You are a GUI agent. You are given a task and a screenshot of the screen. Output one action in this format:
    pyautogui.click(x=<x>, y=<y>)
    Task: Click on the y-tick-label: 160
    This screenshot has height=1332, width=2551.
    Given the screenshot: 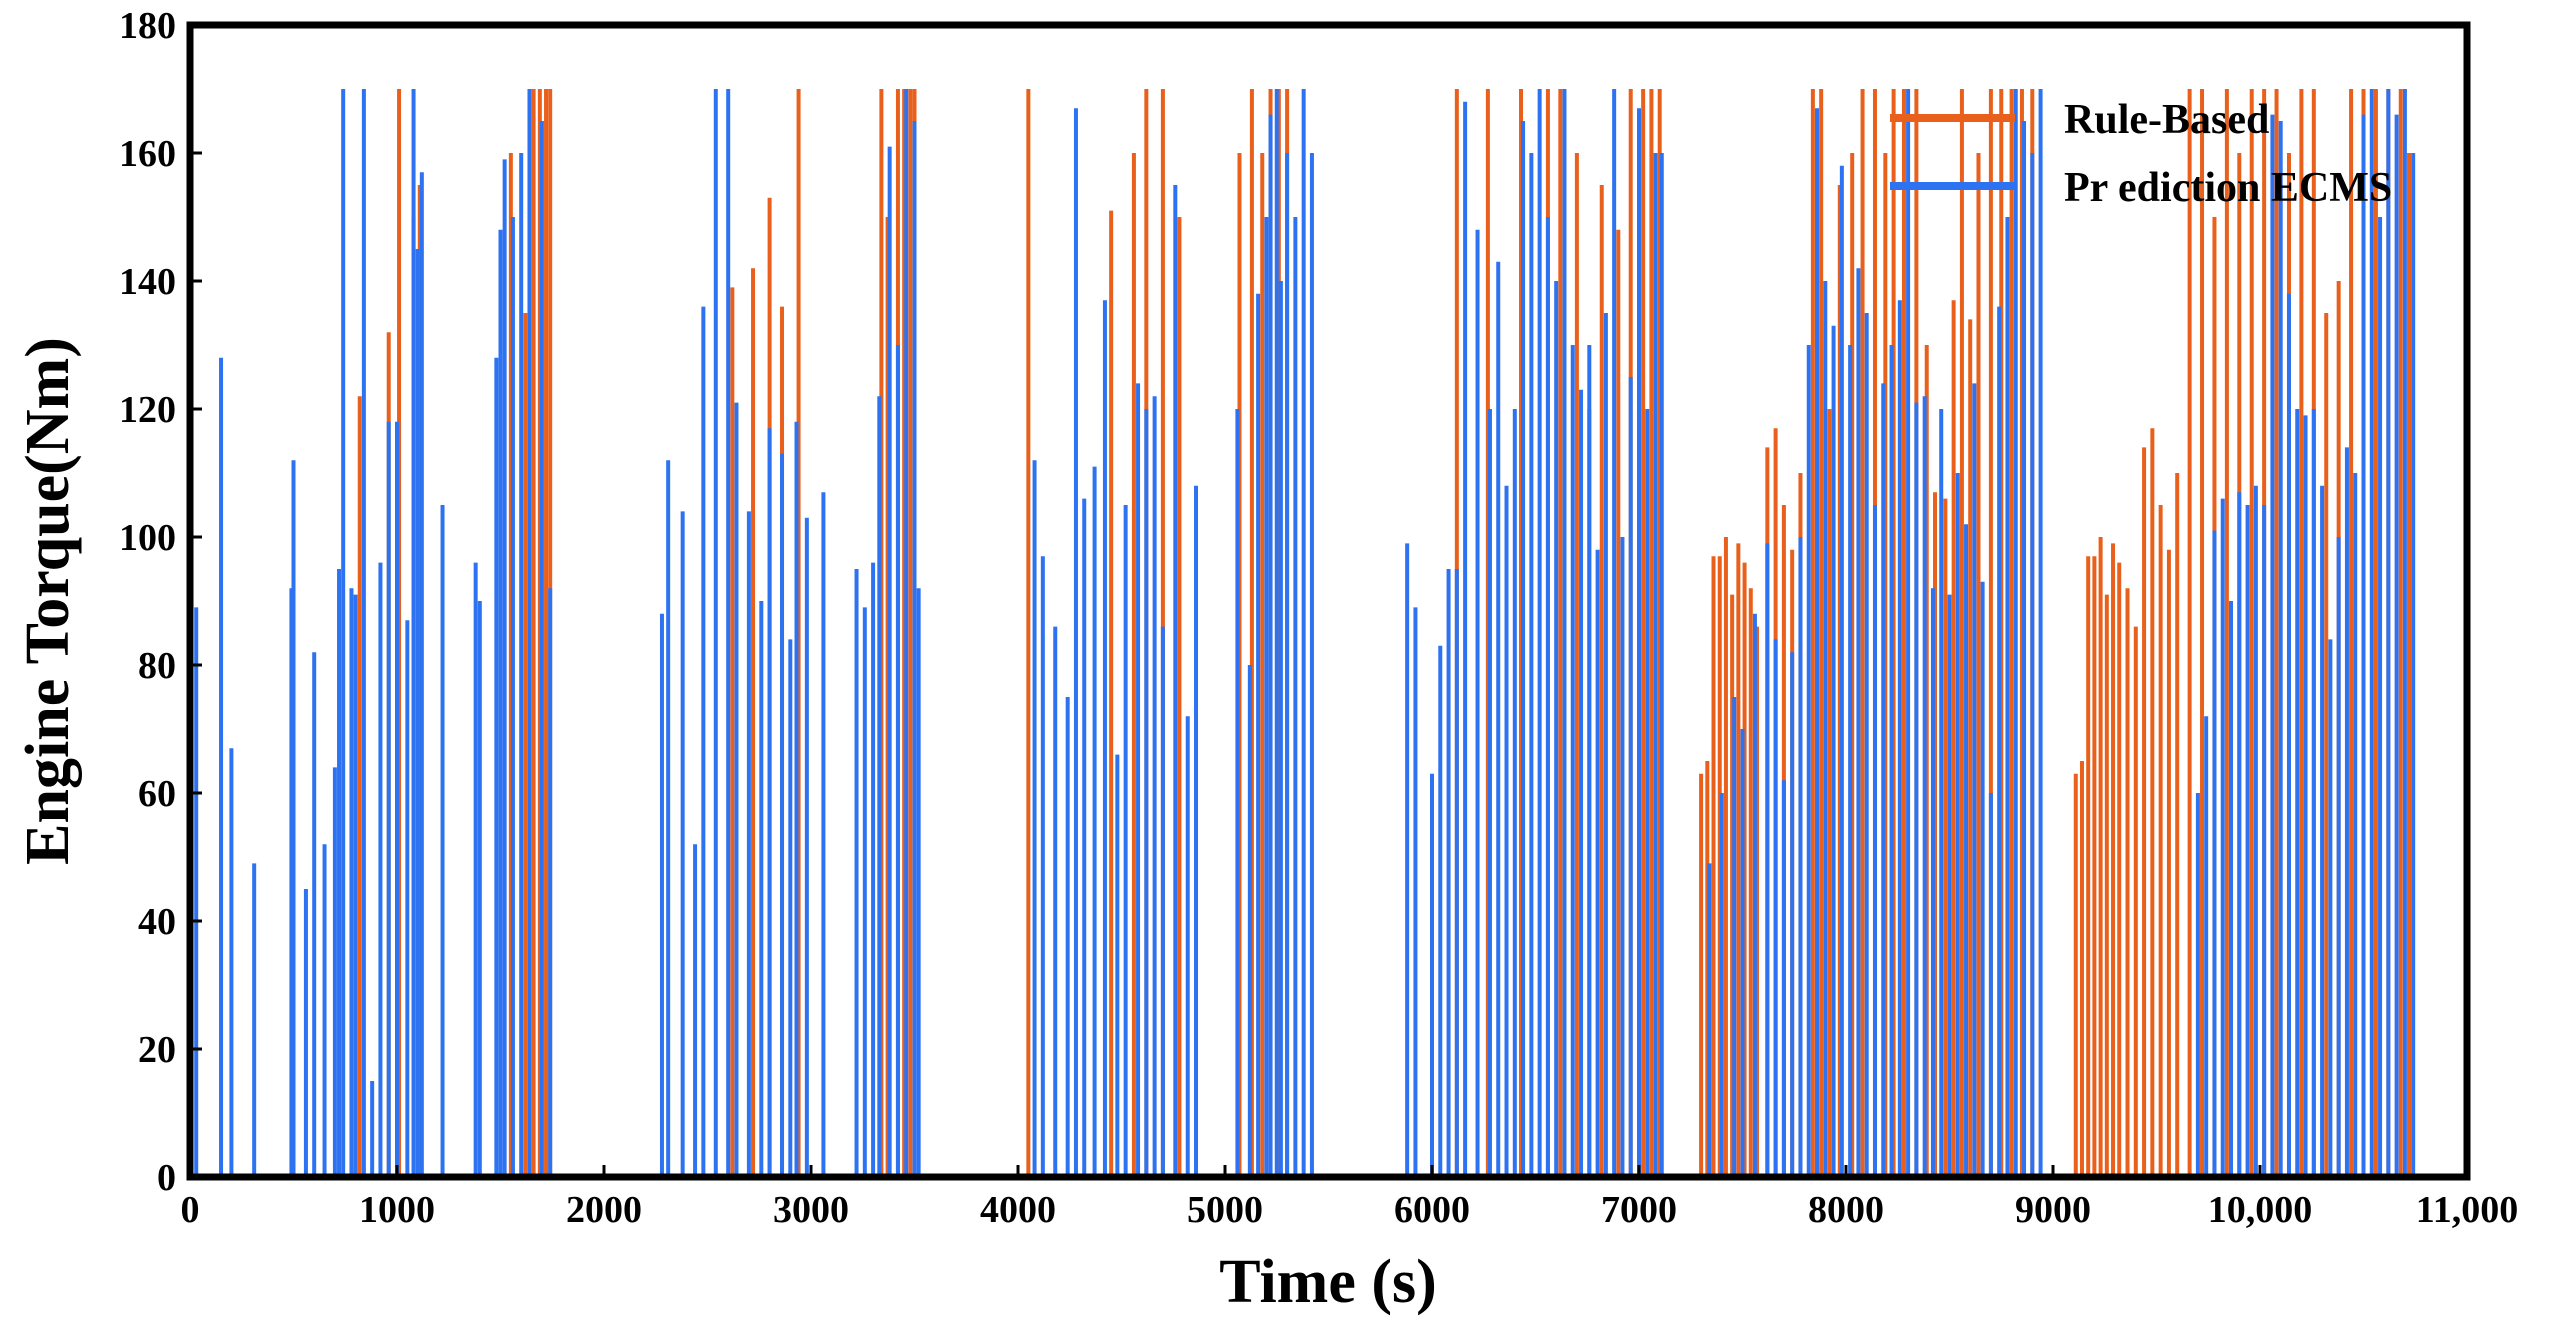 What is the action you would take?
    pyautogui.click(x=147, y=154)
    